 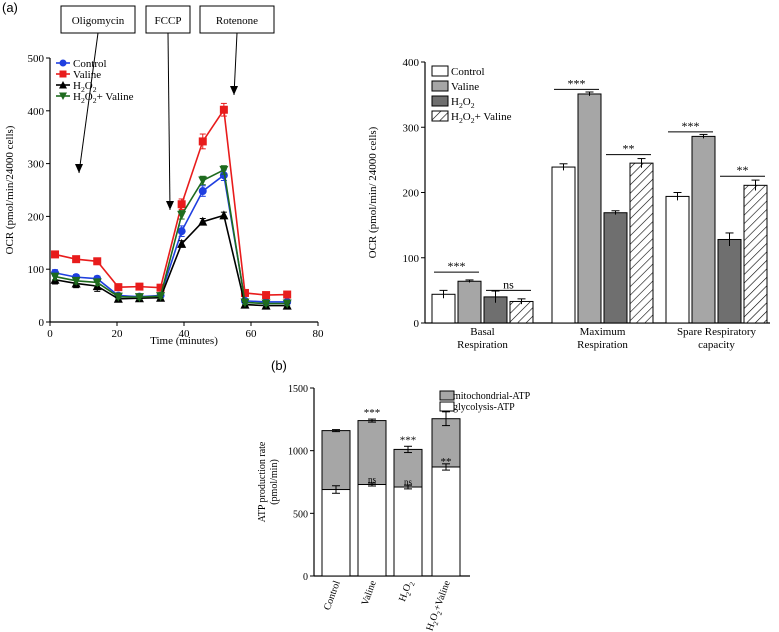 I want to click on y-axis-label: OCR (pmol/min/ 24000 cells), so click(x=373, y=192).